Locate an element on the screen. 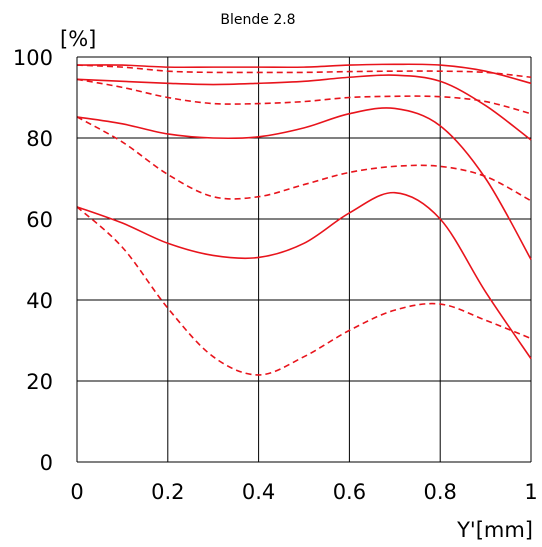 The height and width of the screenshot is (547, 542). x-tick-label-3: 0.6 is located at coordinates (349, 492).